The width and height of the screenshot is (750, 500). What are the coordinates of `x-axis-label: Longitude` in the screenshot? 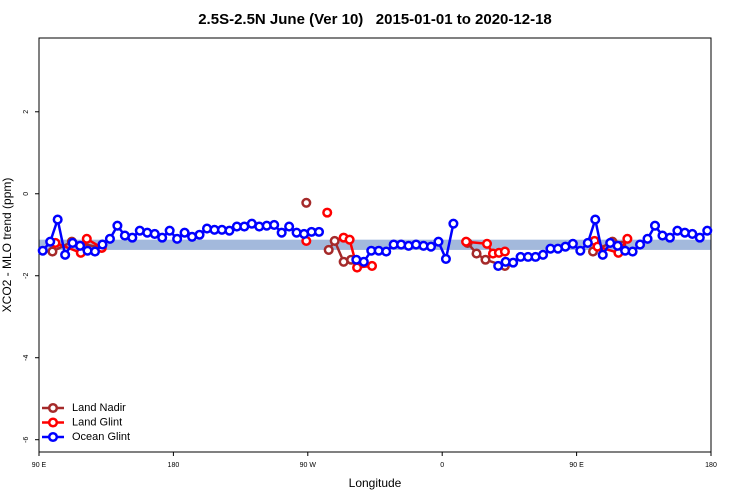 It's located at (375, 483).